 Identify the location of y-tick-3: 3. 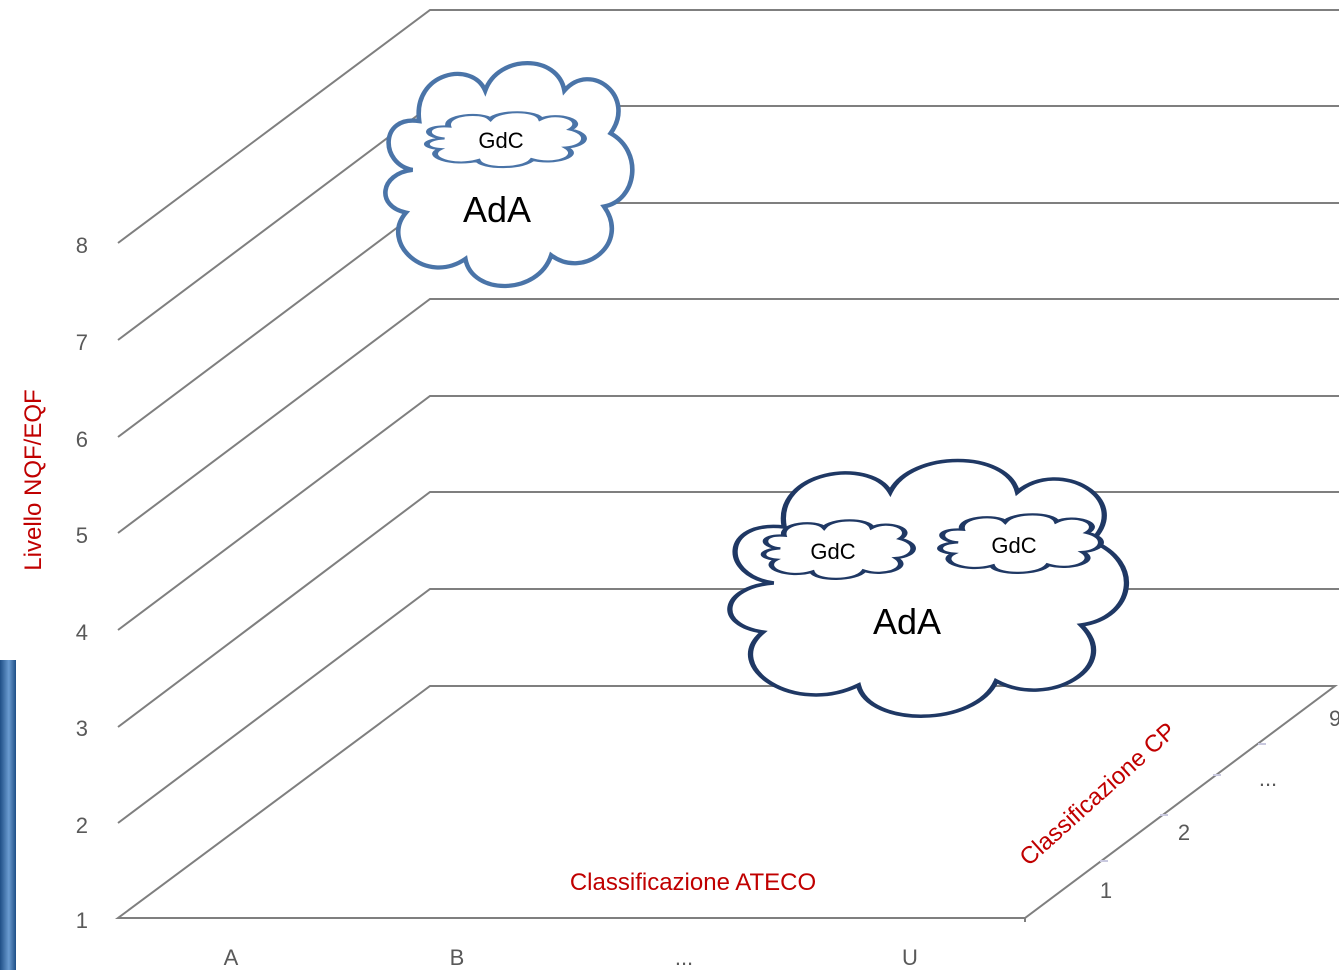
(82, 728).